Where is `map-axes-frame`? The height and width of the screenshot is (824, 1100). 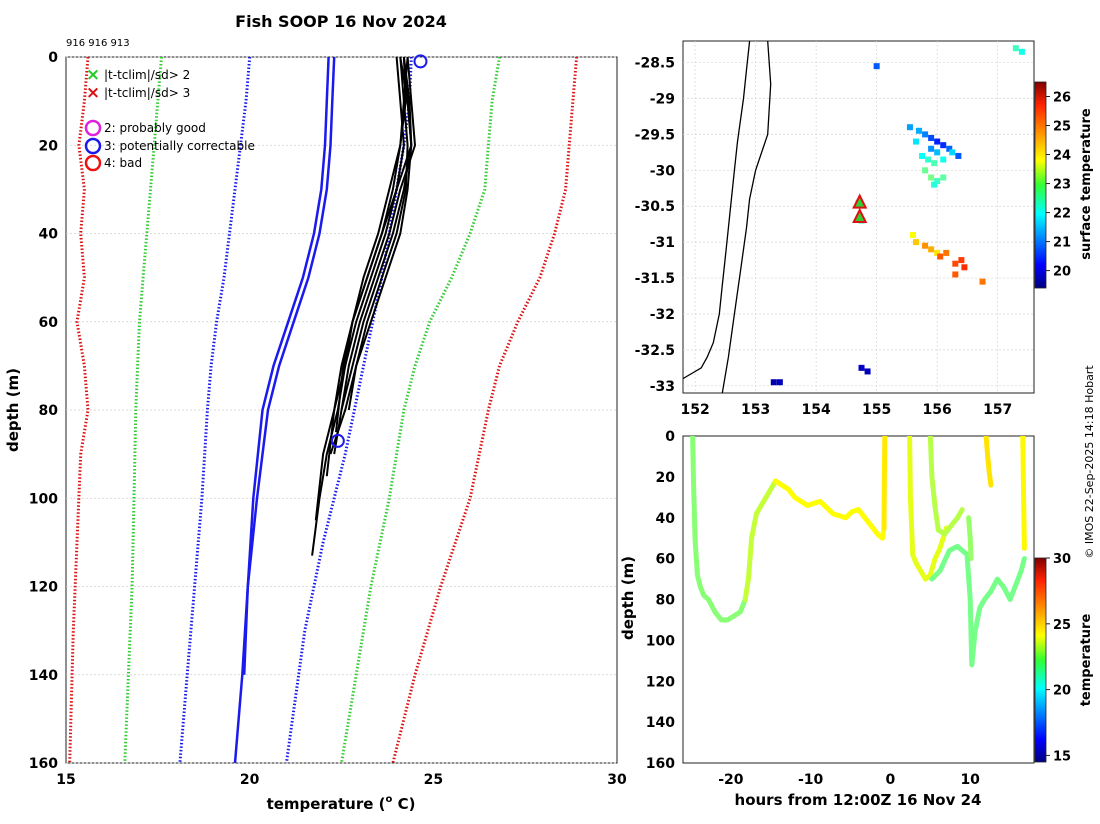
map-axes-frame is located at coordinates (858, 217).